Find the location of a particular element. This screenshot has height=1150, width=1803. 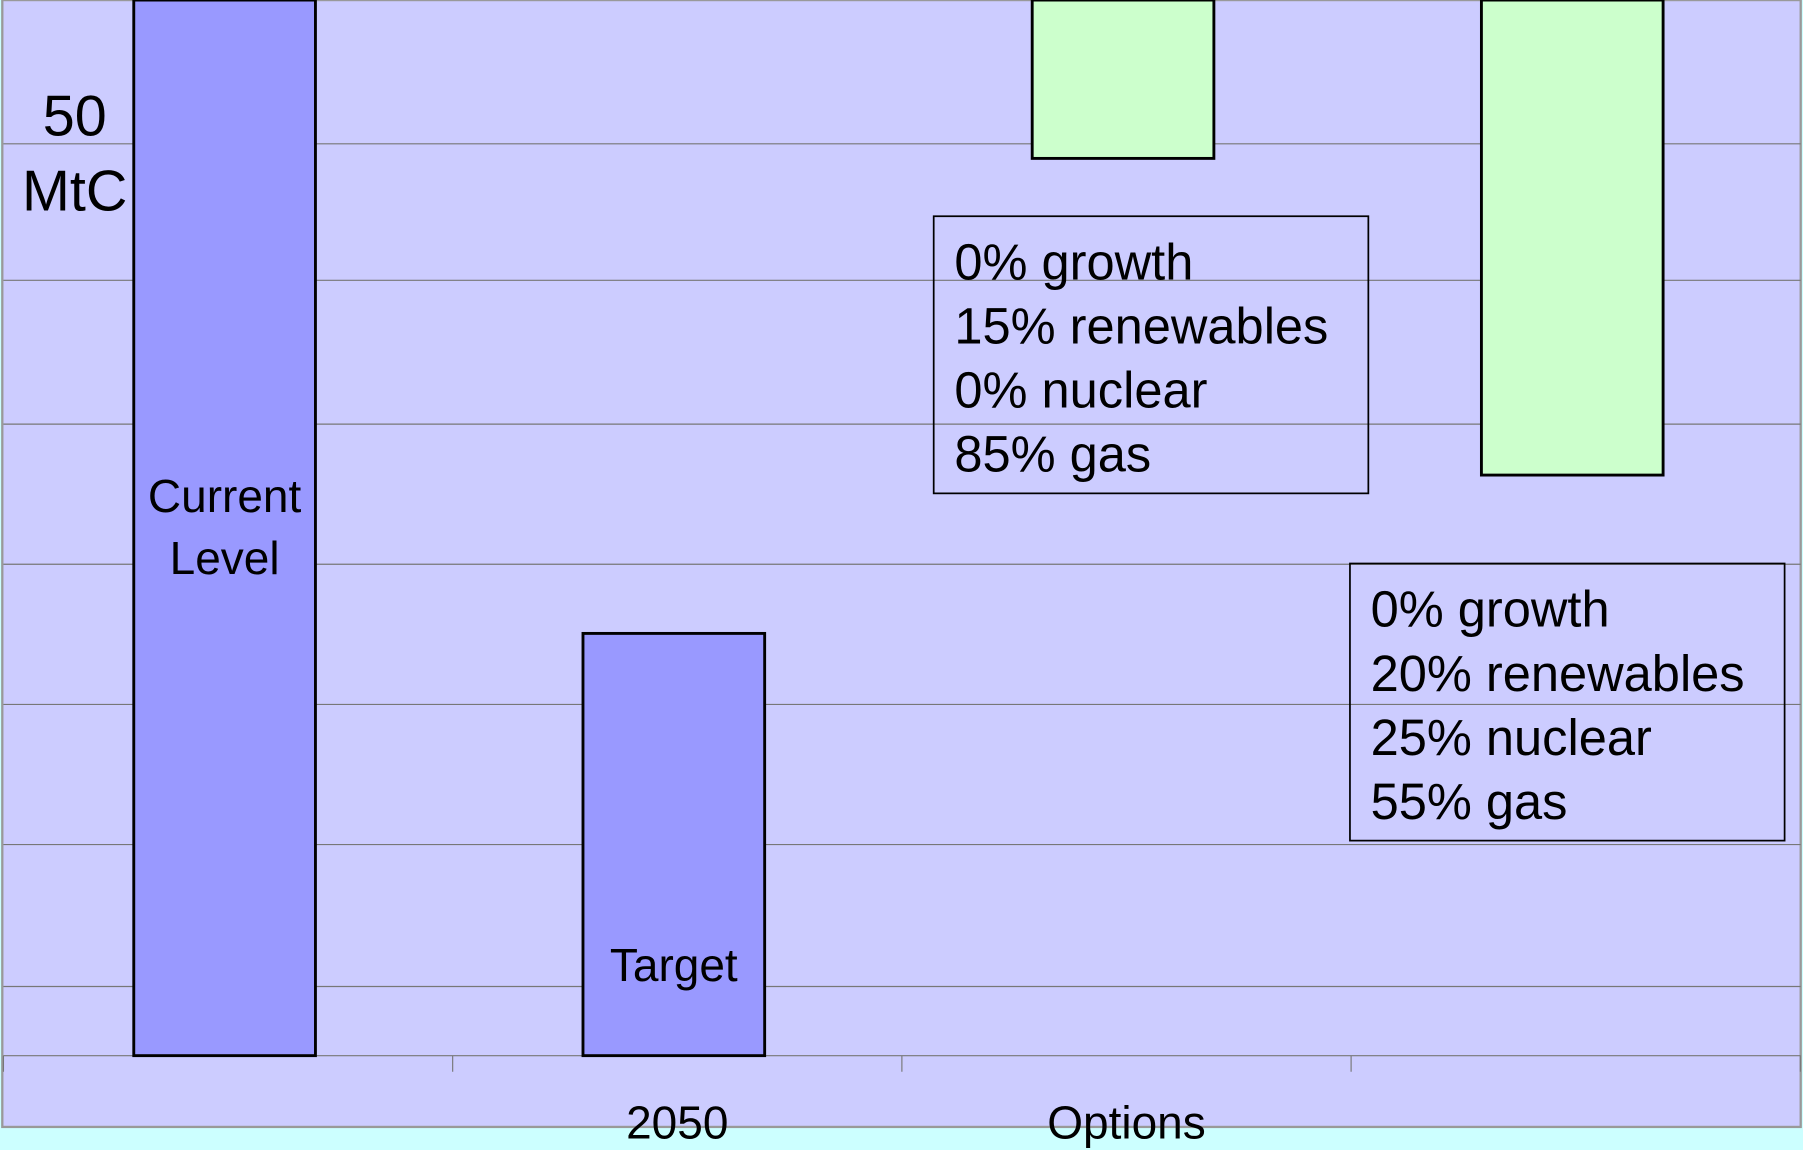

y-axis-label: 50 is located at coordinates (75, 117).